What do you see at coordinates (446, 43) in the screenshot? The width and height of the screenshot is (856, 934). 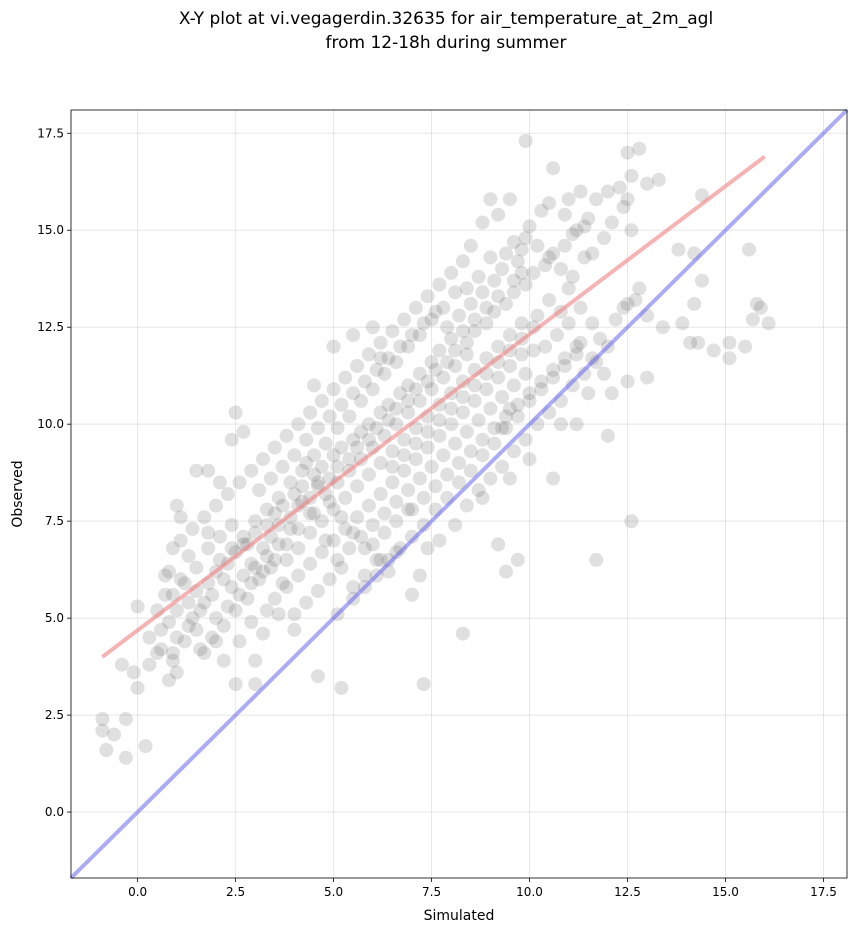 I see `chart-subtitle: from 12-18h during summer` at bounding box center [446, 43].